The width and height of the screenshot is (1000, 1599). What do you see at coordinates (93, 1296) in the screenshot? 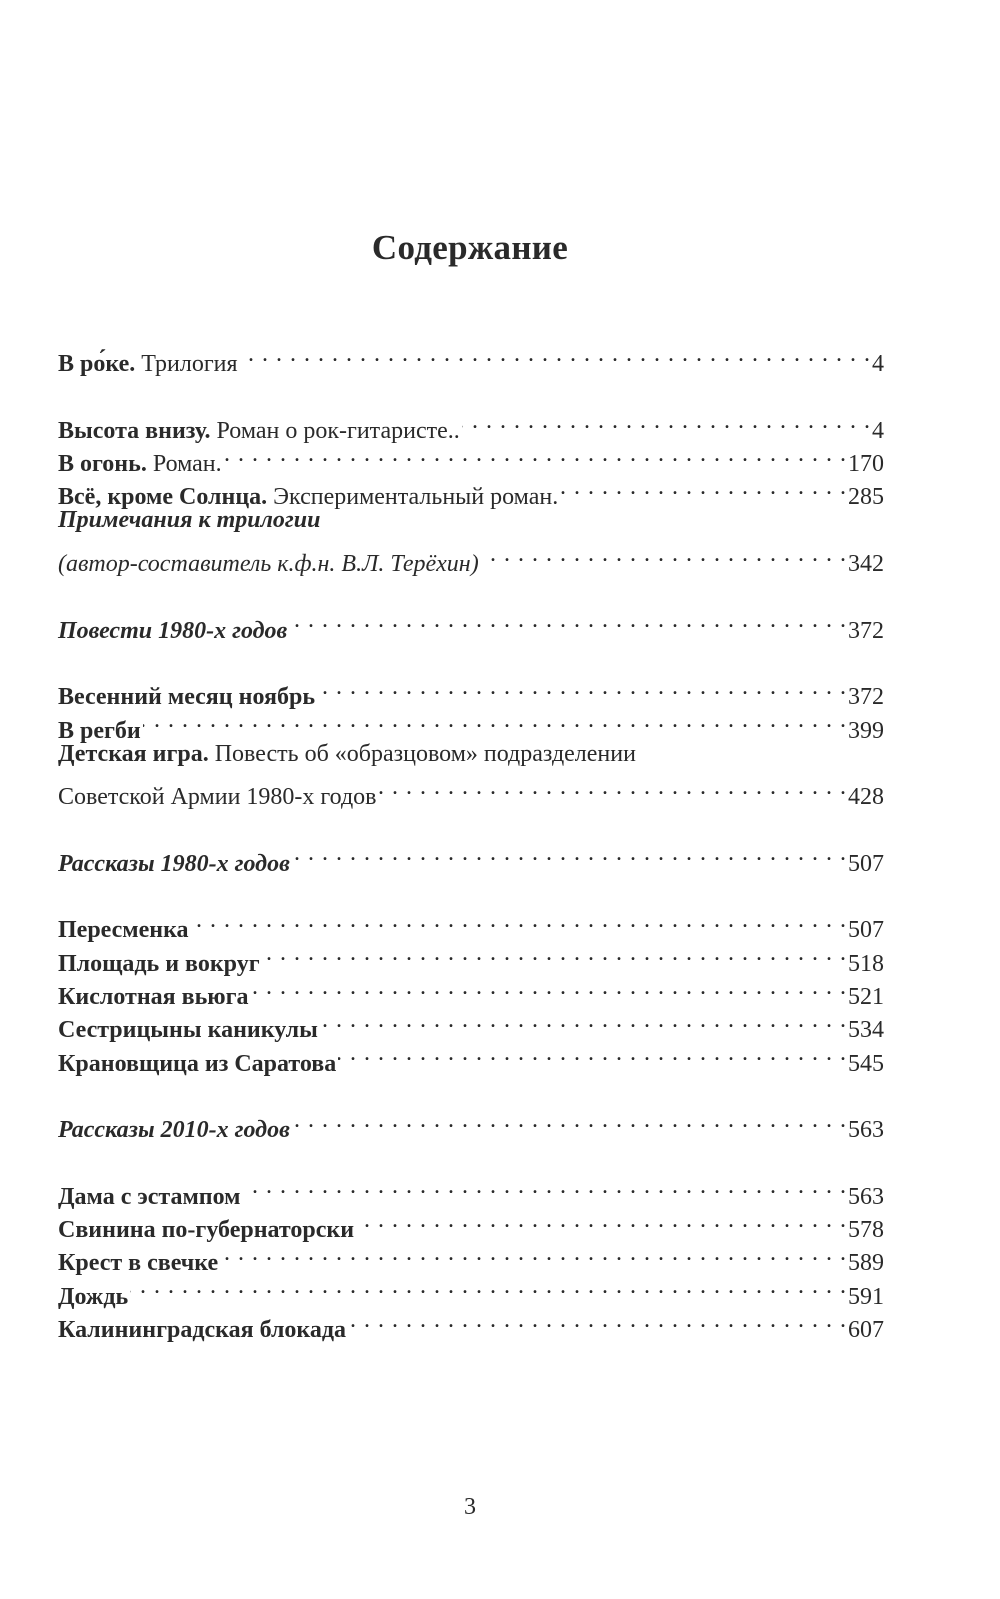
I see `entry-title: Дождь` at bounding box center [93, 1296].